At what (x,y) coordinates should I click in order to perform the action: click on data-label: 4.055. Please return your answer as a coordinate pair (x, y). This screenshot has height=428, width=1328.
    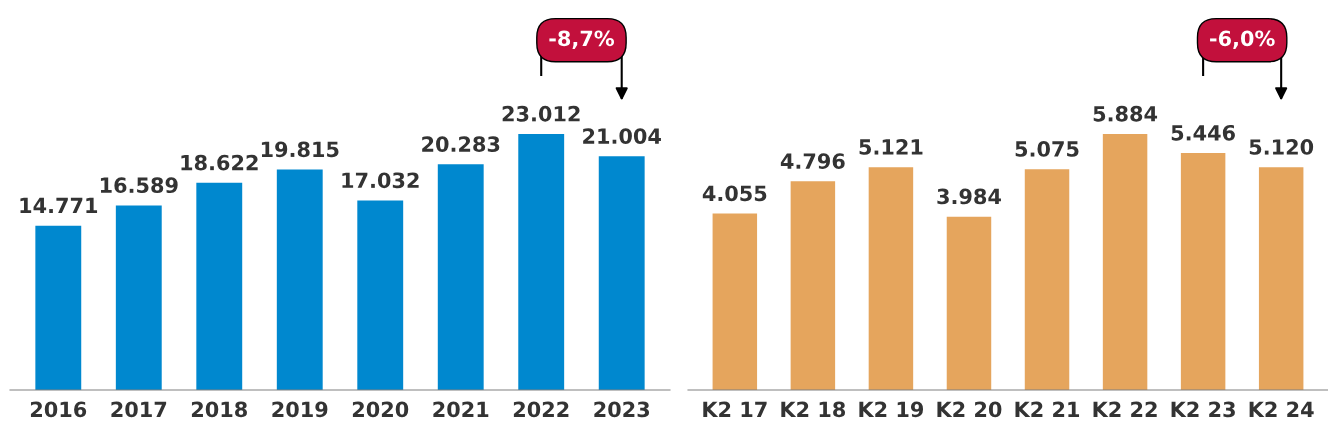
    Looking at the image, I should click on (734, 193).